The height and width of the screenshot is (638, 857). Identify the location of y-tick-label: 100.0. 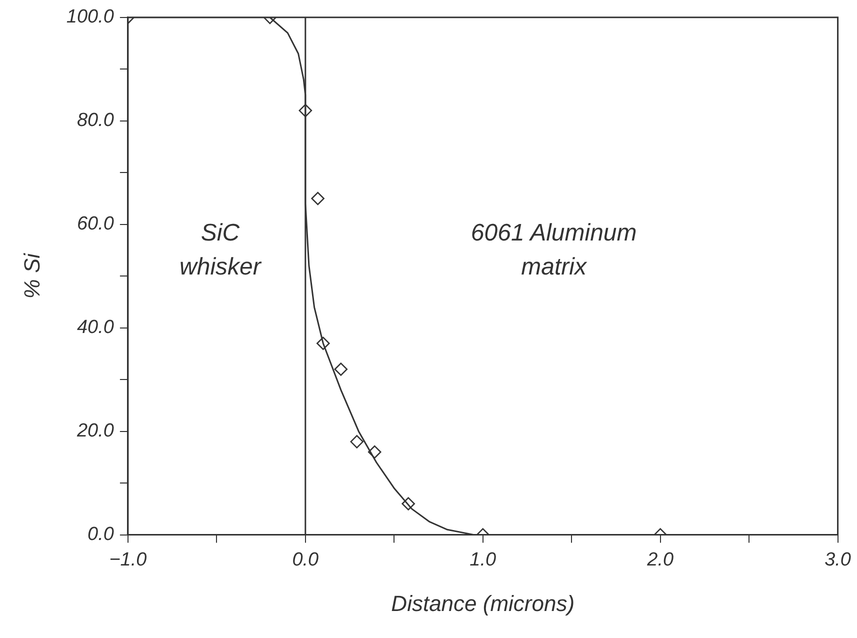
(90, 17).